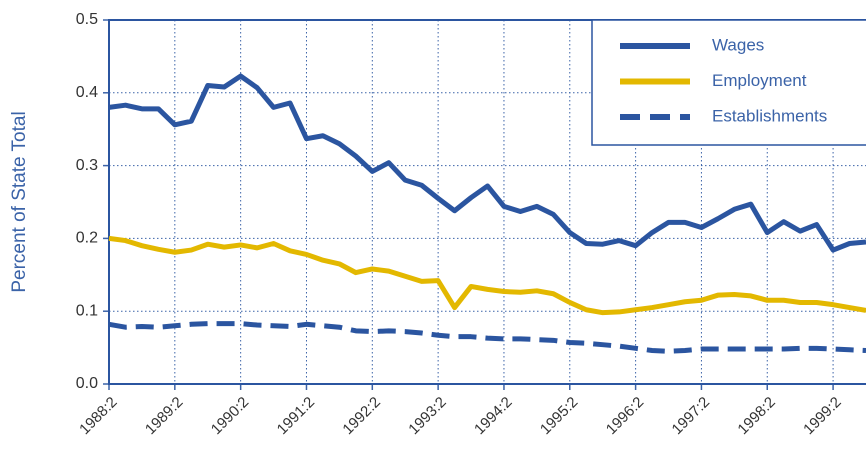  I want to click on x-tick-label: 1989:2, so click(164, 416).